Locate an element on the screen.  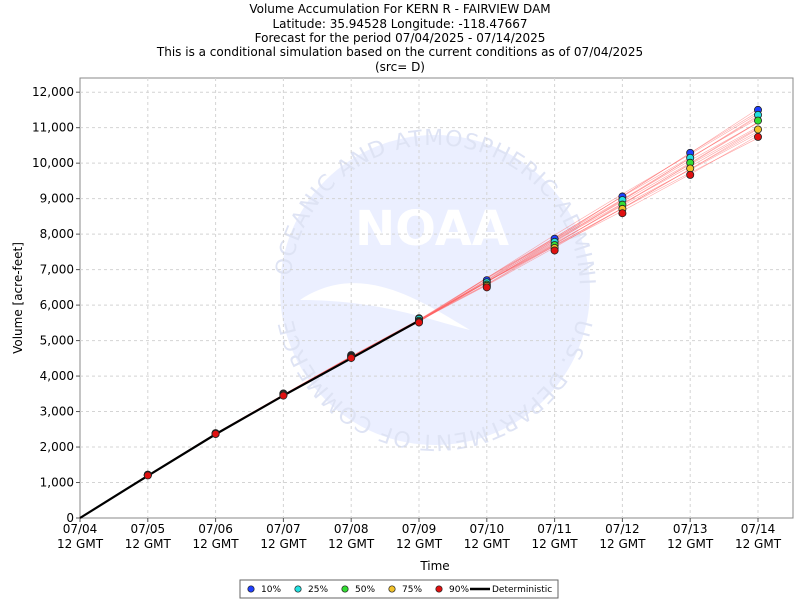
y-tick-label: 0 is located at coordinates (70, 518).